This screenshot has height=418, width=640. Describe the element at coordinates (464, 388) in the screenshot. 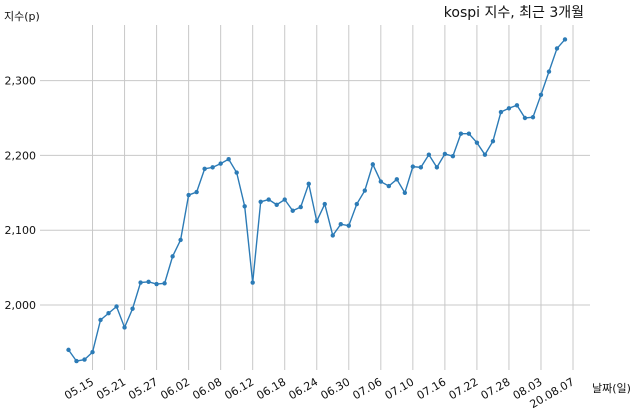

I see `x-tick-label: 07.22` at that location.